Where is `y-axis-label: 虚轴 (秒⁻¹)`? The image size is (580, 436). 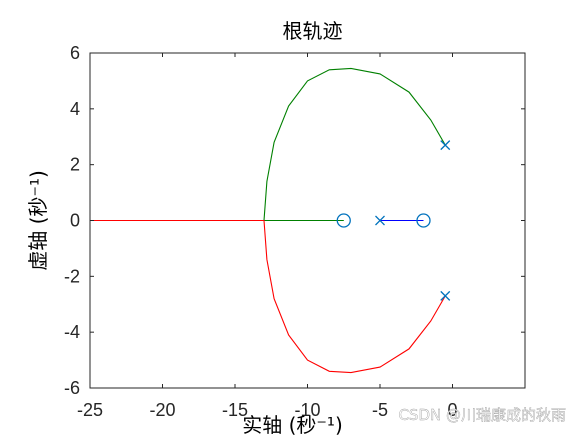 y-axis-label: 虚轴 (秒⁻¹) is located at coordinates (38, 220).